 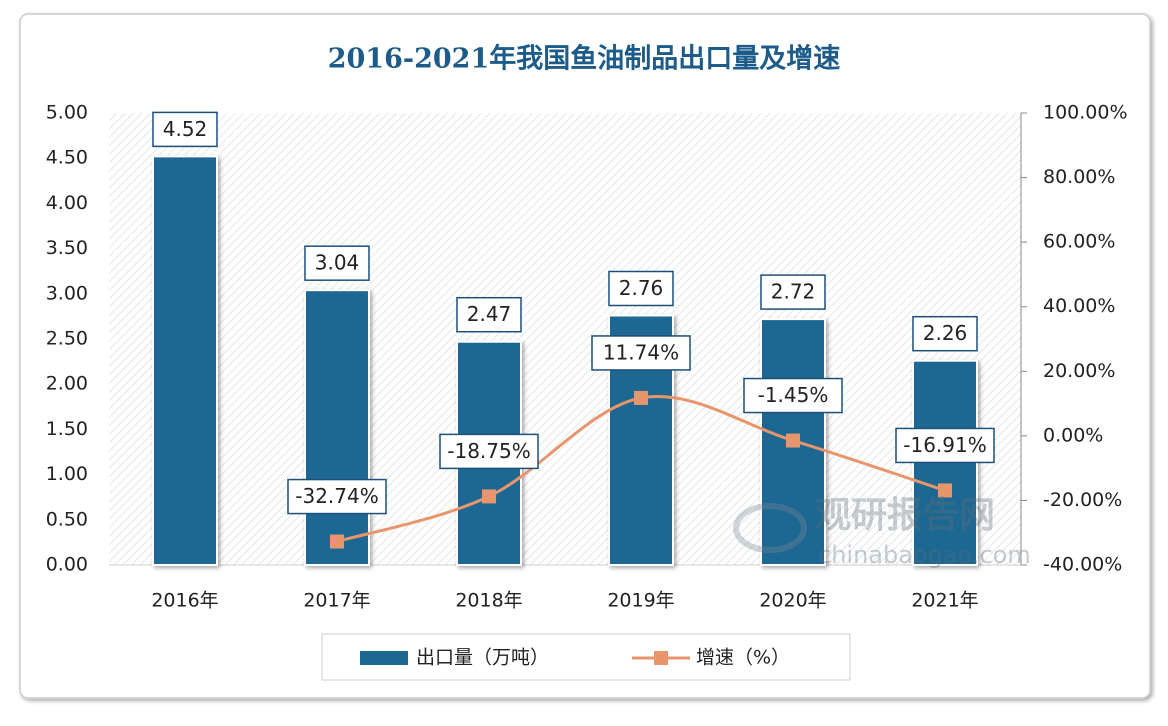 I want to click on data-label: 3.04, so click(x=337, y=263).